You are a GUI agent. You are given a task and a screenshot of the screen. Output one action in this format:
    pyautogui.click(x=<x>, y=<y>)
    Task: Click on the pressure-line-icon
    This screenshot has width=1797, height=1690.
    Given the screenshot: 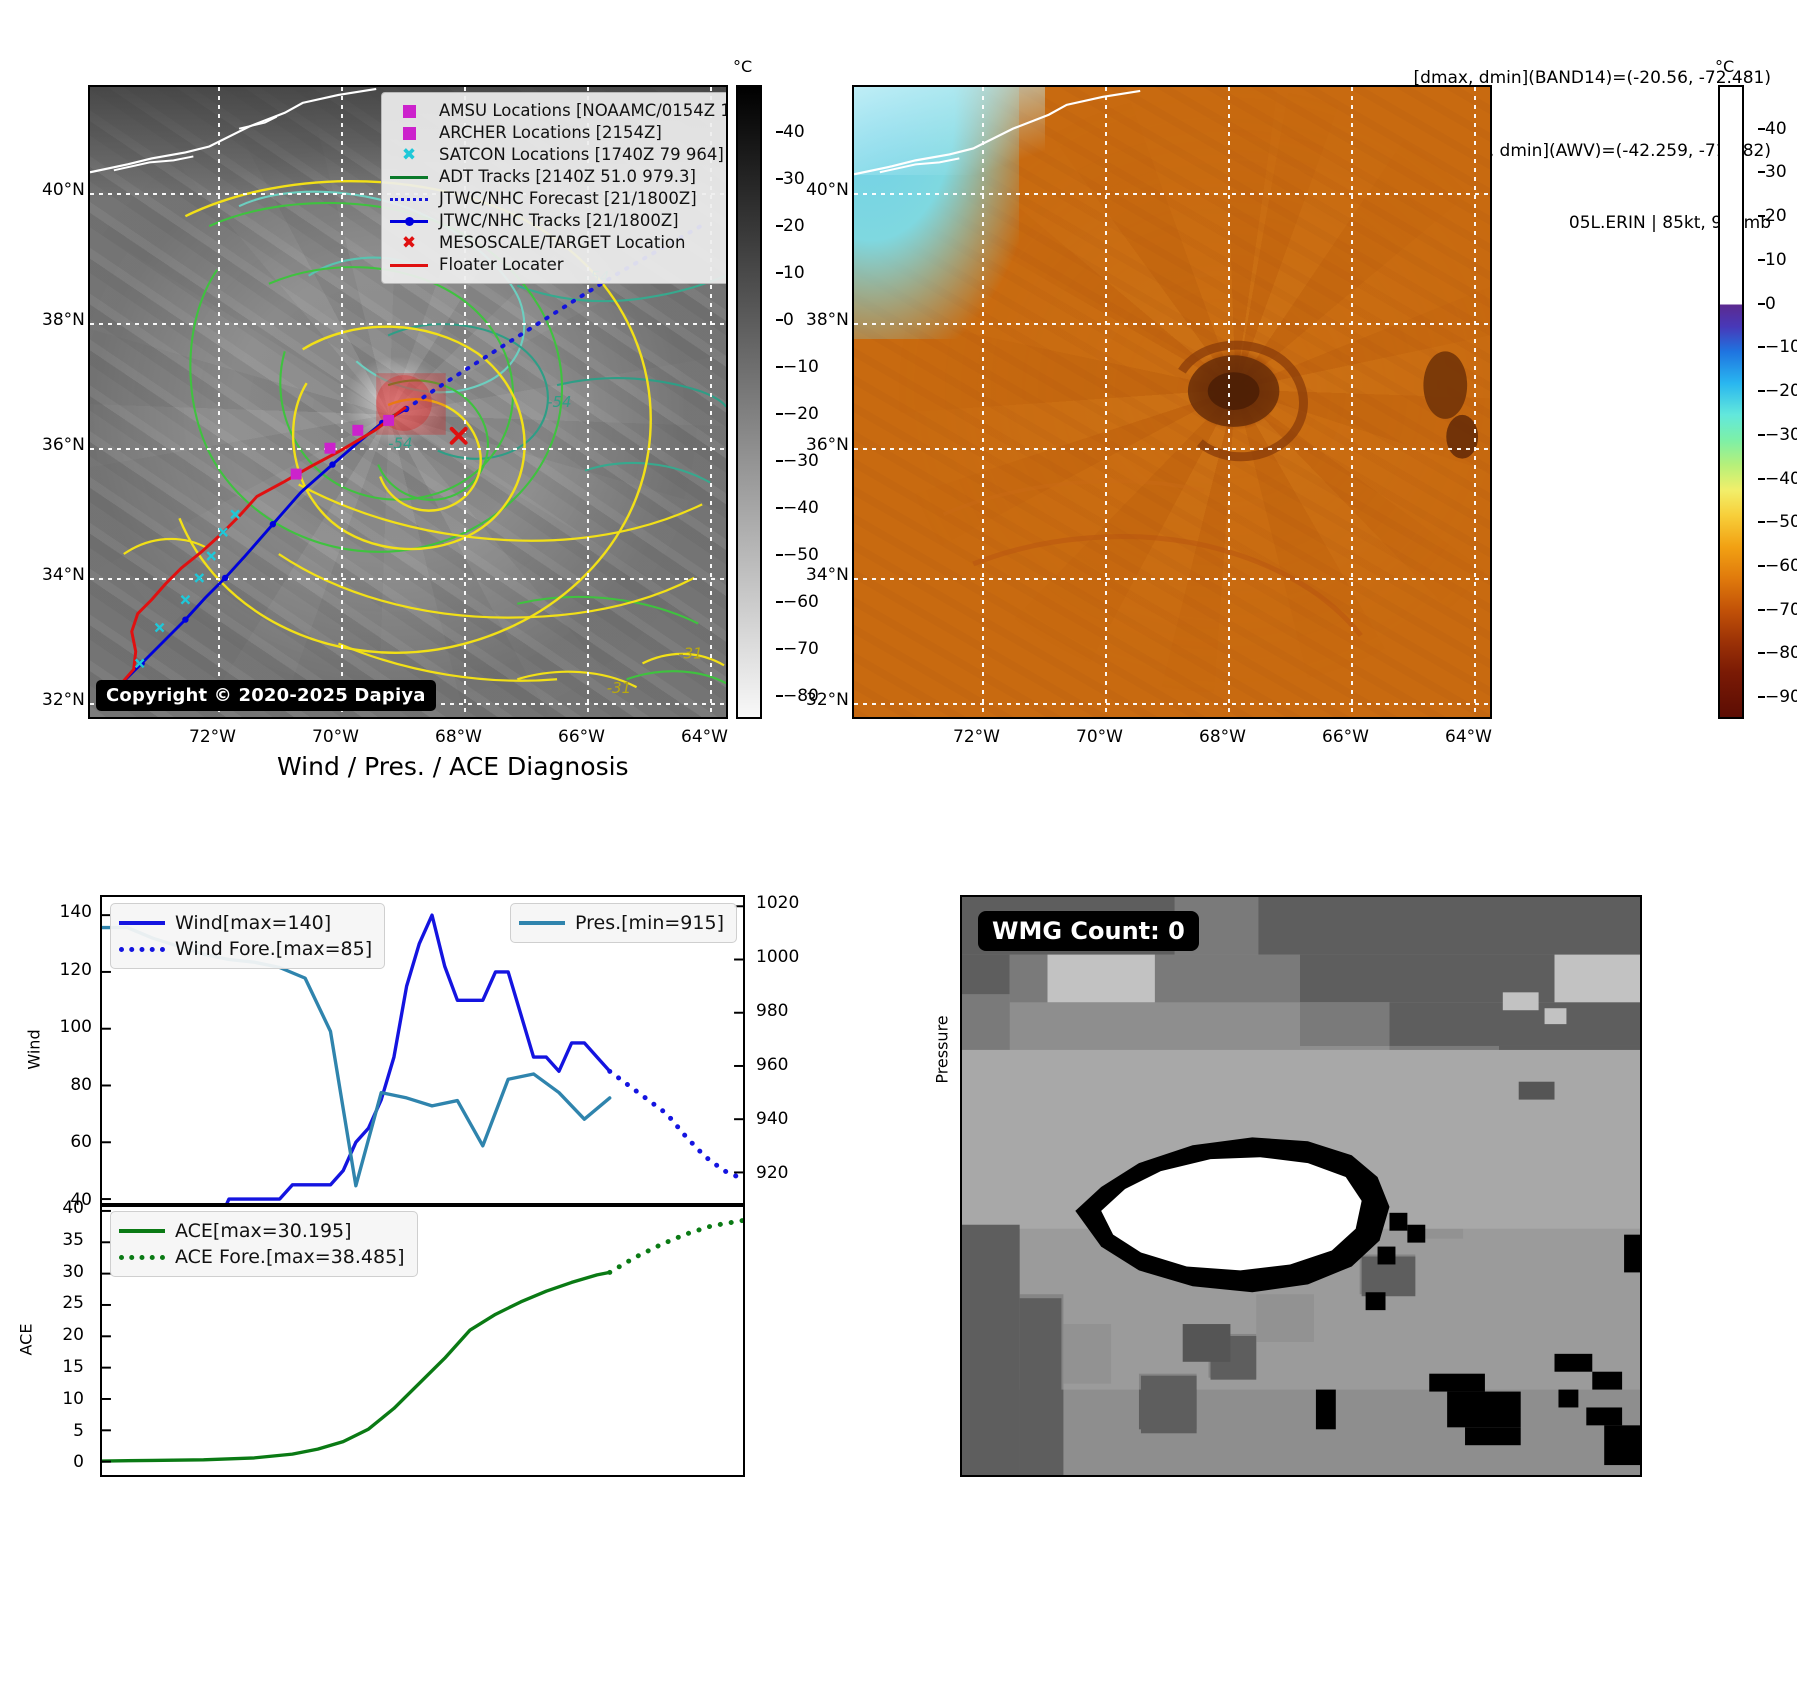 What is the action you would take?
    pyautogui.click(x=542, y=923)
    